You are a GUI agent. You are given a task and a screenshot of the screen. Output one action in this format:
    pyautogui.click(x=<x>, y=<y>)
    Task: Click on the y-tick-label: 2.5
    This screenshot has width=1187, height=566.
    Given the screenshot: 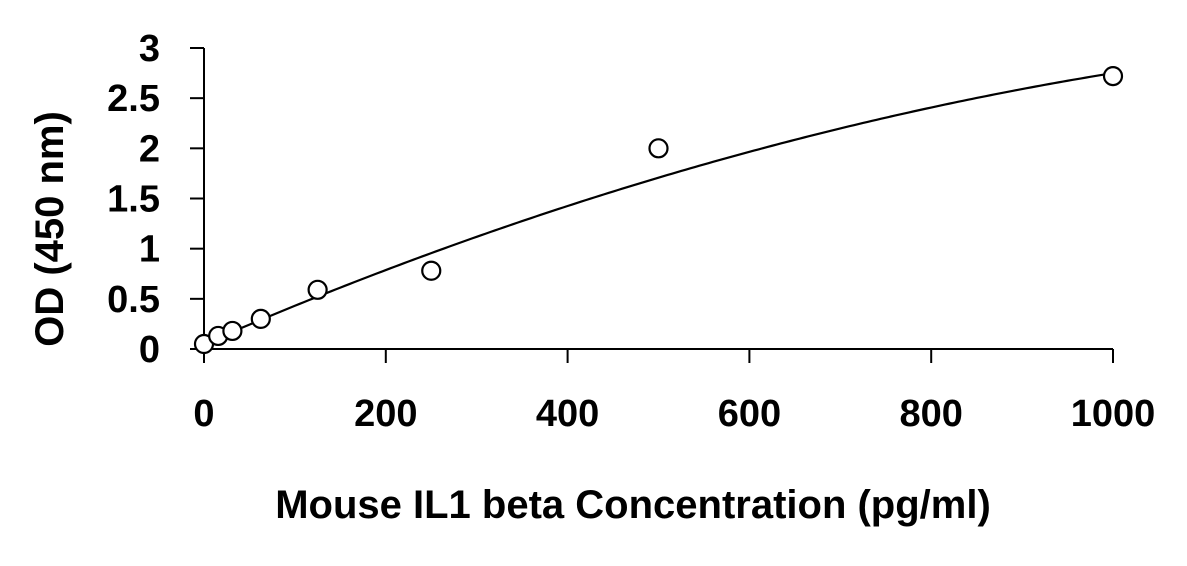 What is the action you would take?
    pyautogui.click(x=133, y=99)
    